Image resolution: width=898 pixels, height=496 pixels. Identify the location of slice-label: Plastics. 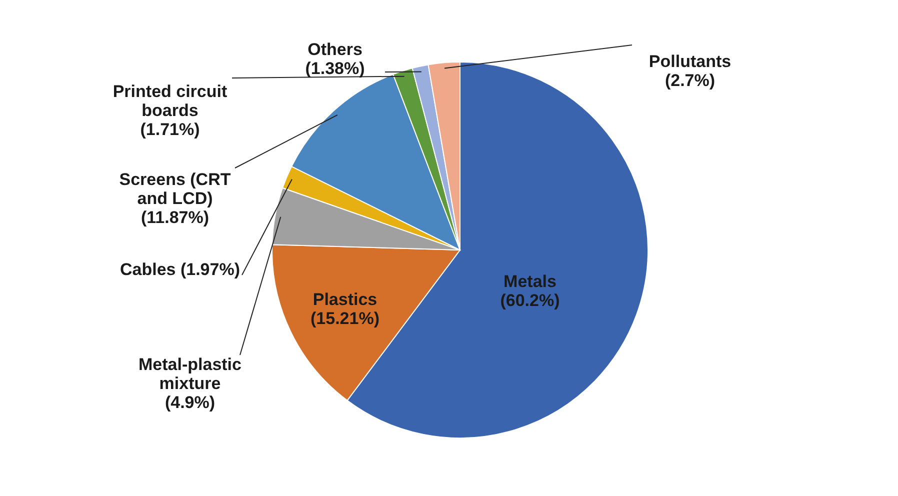
(345, 299).